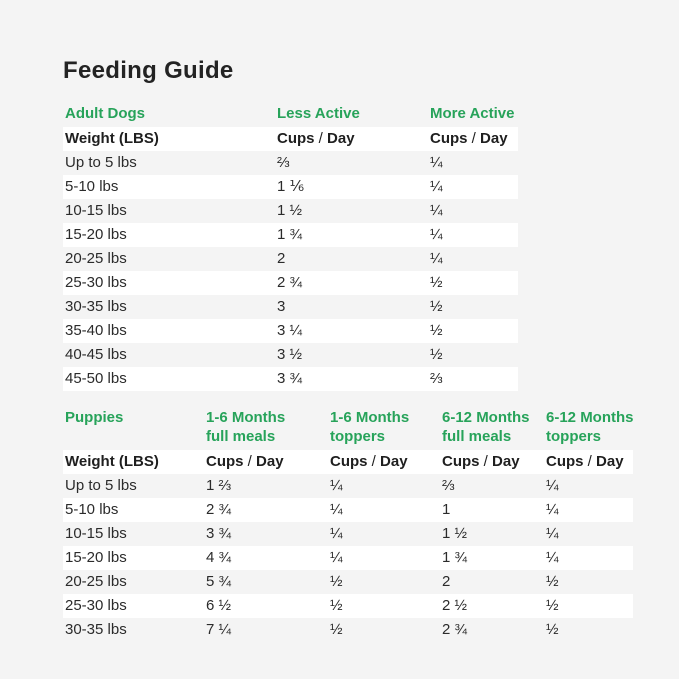  Describe the element at coordinates (290, 114) in the screenshot. I see `adult-section-header-row: Adult Dogs Less Active More Active` at that location.